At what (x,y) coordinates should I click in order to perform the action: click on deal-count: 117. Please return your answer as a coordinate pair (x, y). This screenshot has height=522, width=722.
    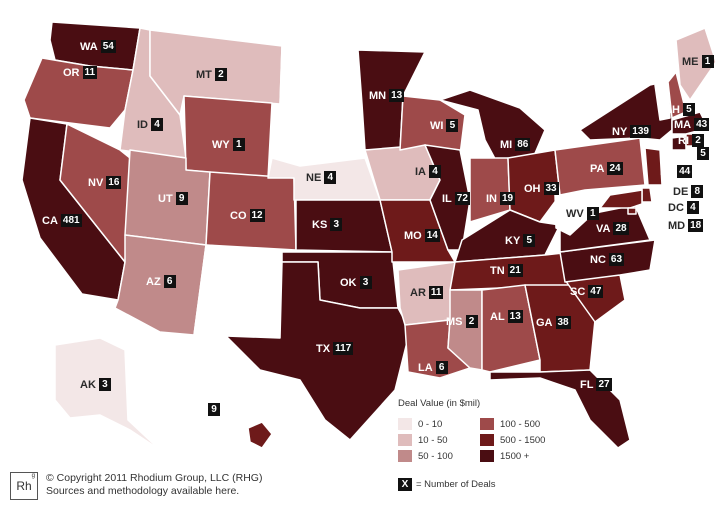
    Looking at the image, I should click on (343, 348).